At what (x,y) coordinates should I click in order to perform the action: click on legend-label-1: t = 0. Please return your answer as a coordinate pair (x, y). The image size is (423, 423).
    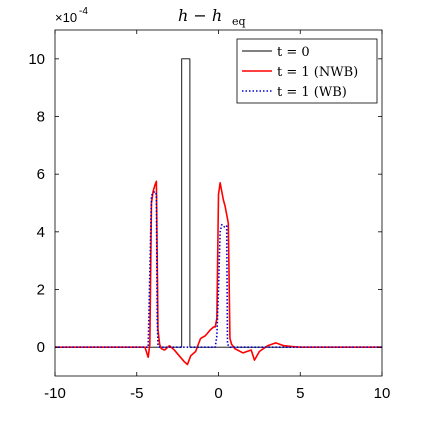
    Looking at the image, I should click on (293, 52).